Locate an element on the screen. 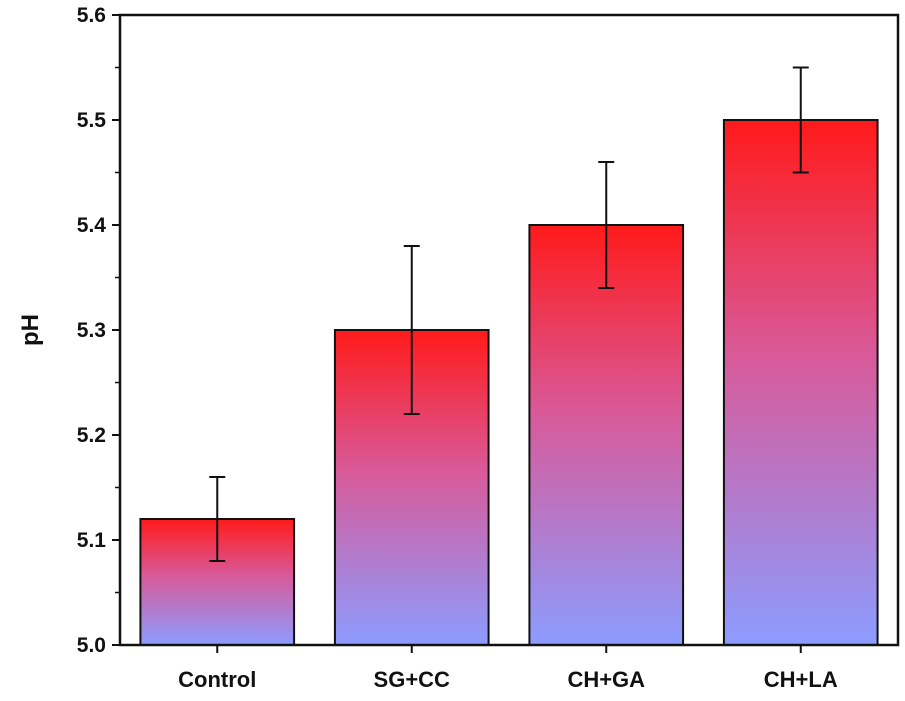 Image resolution: width=905 pixels, height=701 pixels. y-tick-label: 5.4 is located at coordinates (92, 225).